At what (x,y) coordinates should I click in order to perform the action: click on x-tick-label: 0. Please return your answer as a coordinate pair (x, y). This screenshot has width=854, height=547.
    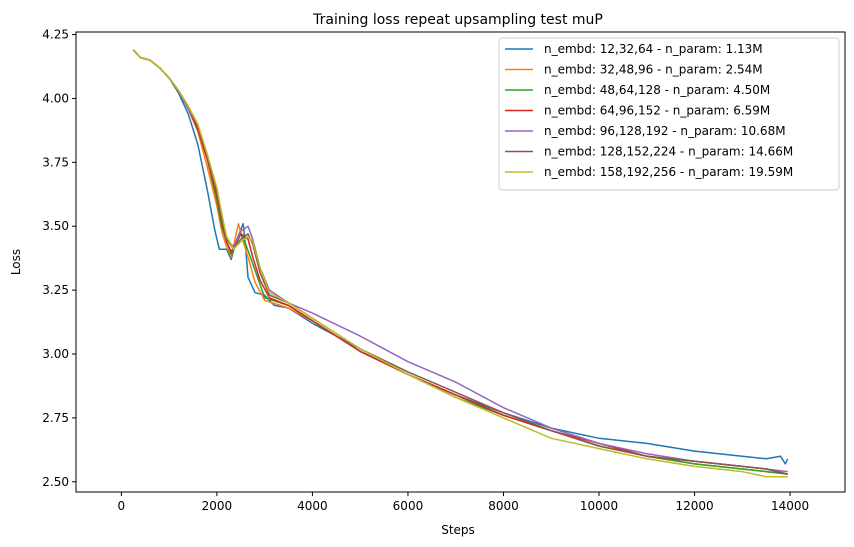
    Looking at the image, I should click on (122, 506).